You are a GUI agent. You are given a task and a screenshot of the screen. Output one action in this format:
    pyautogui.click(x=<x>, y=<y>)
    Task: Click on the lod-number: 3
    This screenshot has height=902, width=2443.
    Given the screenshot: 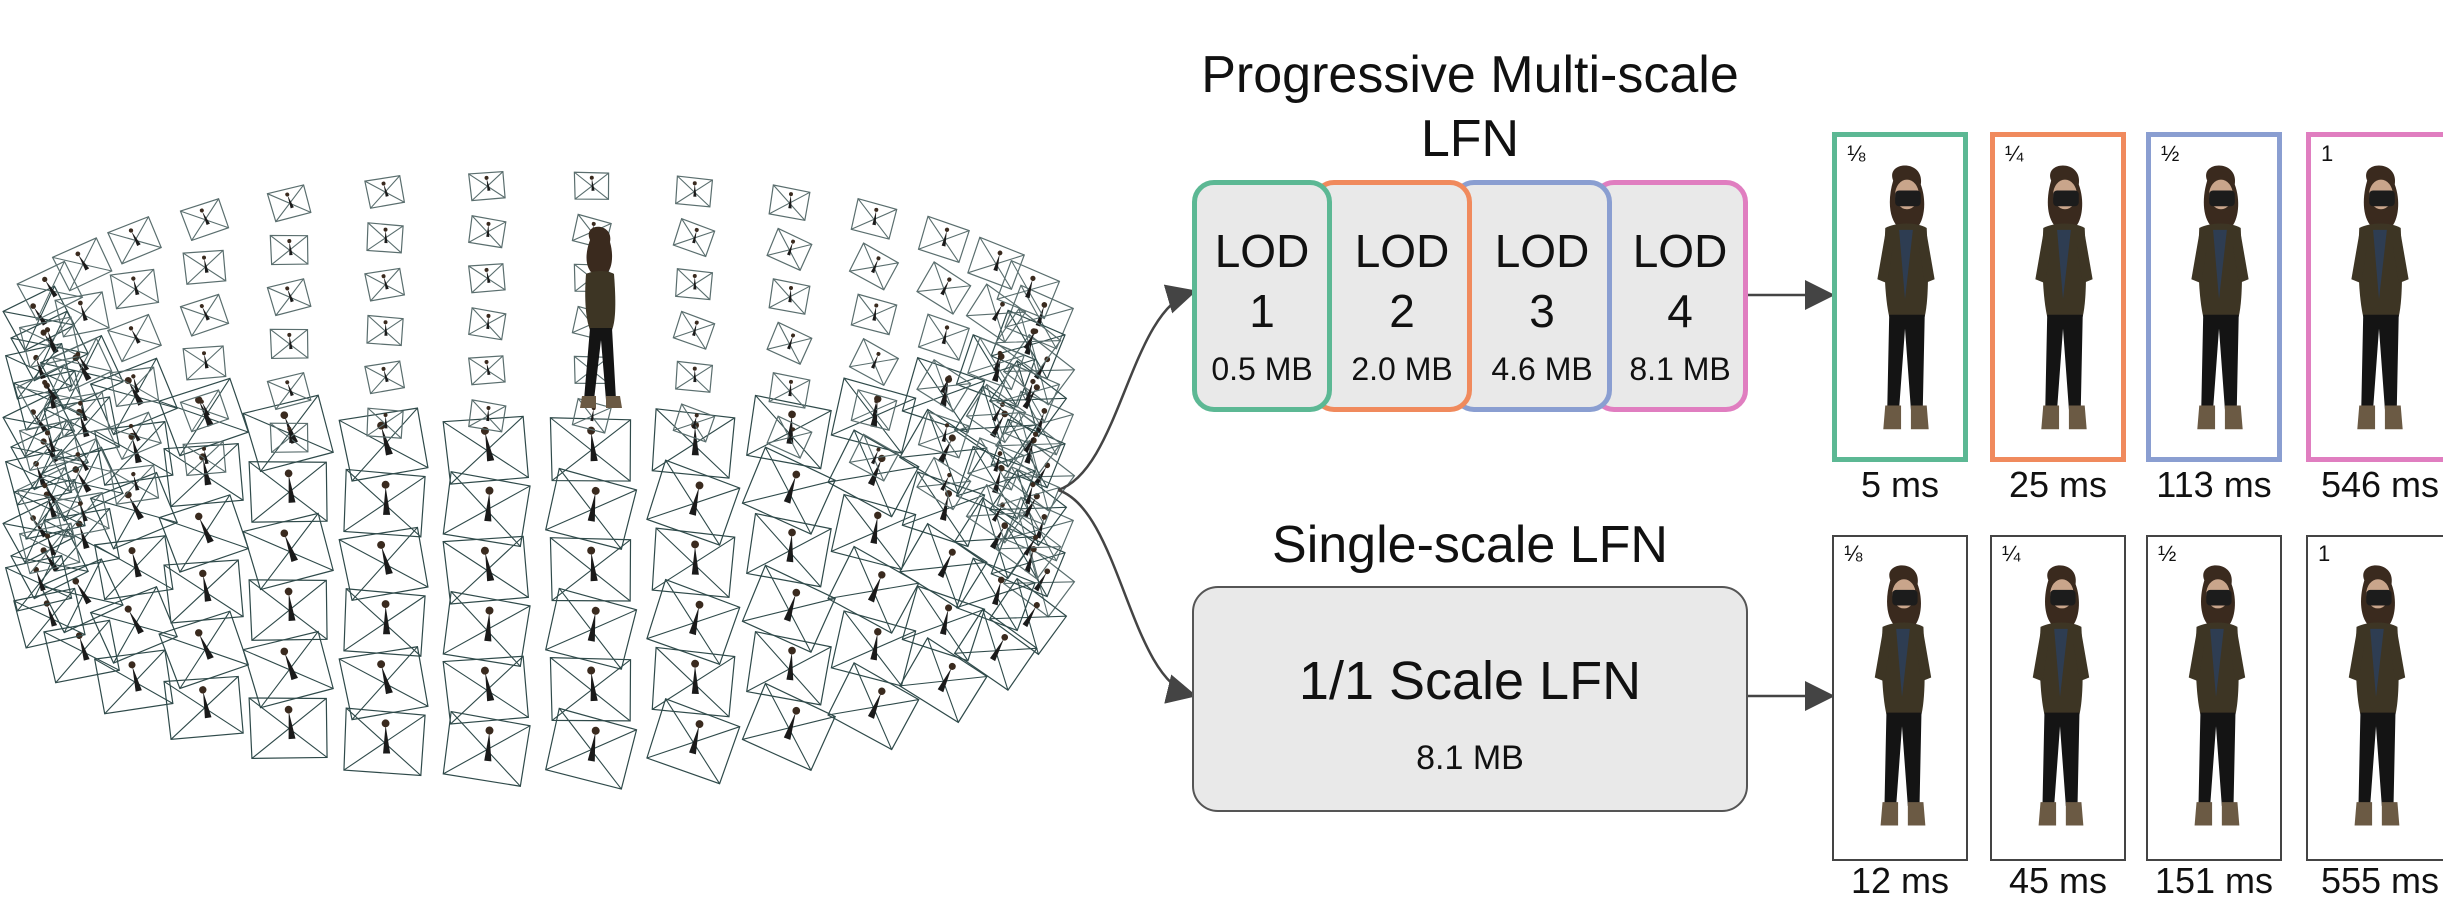 What is the action you would take?
    pyautogui.click(x=1542, y=311)
    